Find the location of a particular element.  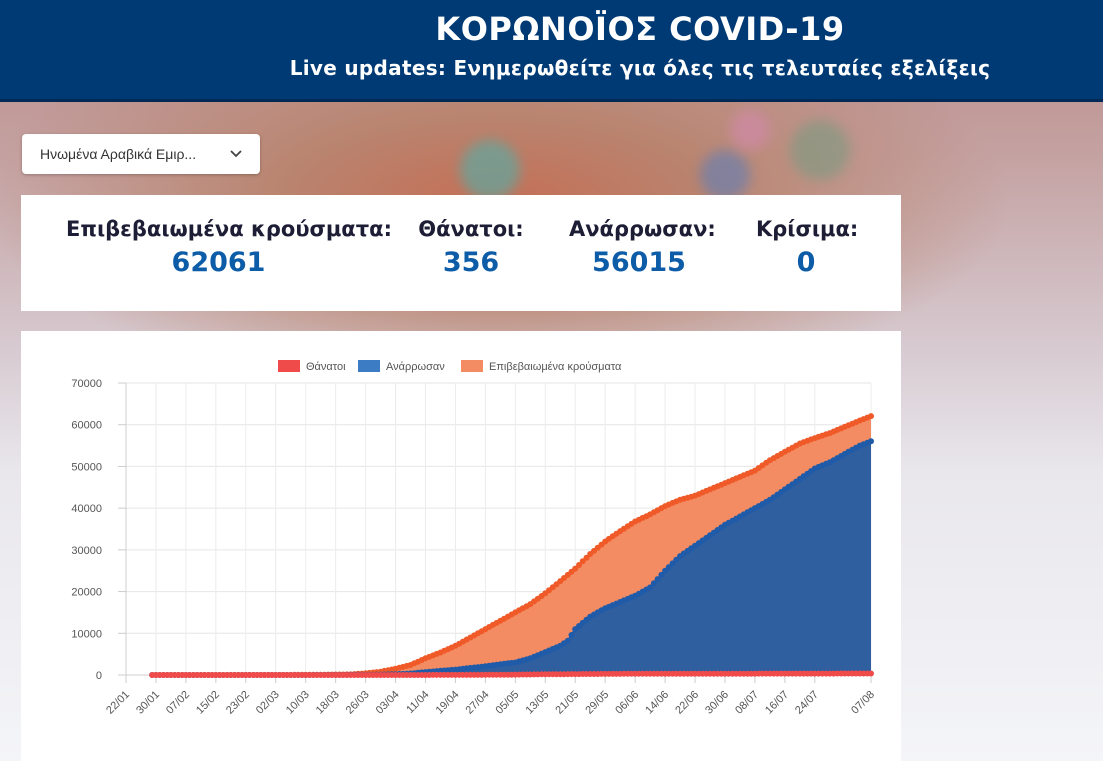

x-tick-label: 16/07 is located at coordinates (777, 703).